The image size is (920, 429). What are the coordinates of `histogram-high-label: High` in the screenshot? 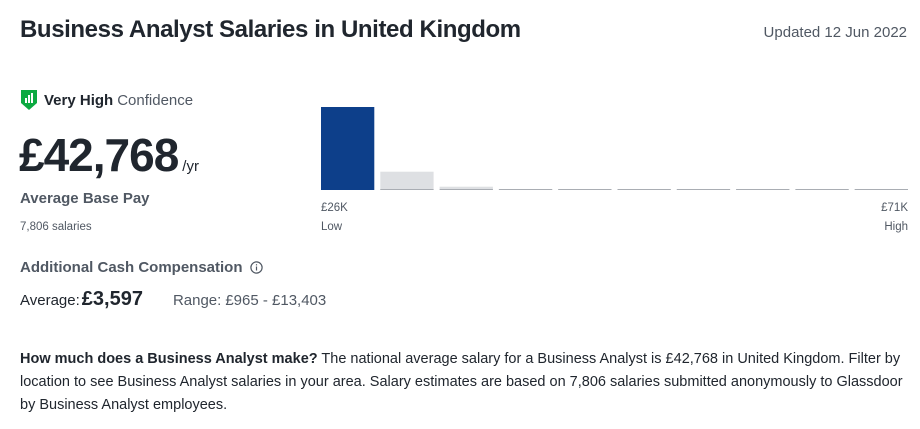 It's located at (896, 227).